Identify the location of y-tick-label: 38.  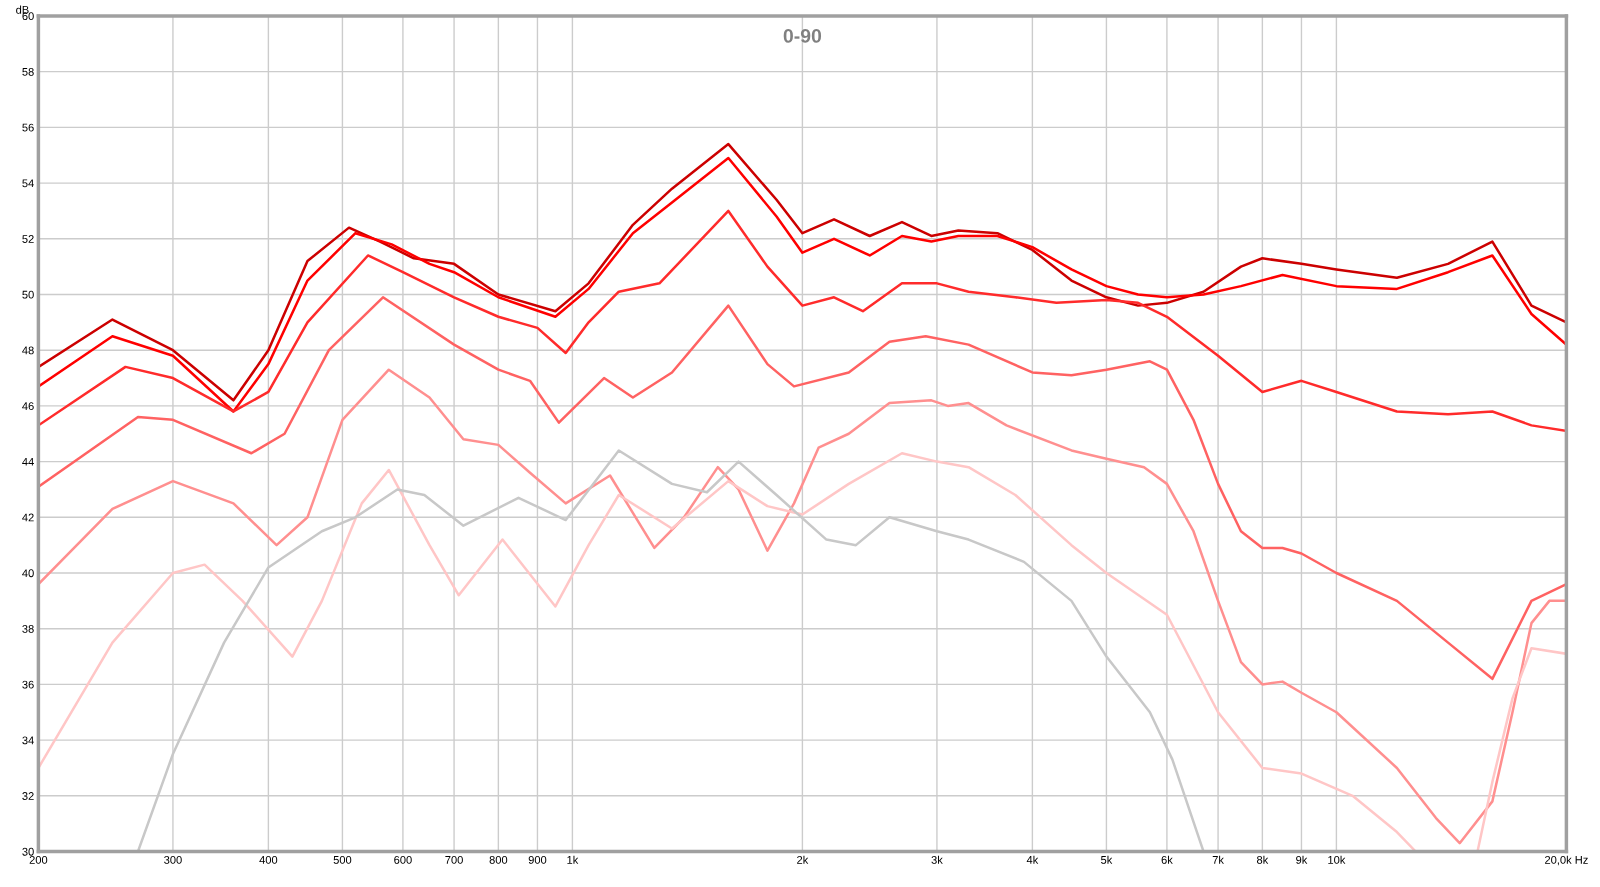
(28, 628).